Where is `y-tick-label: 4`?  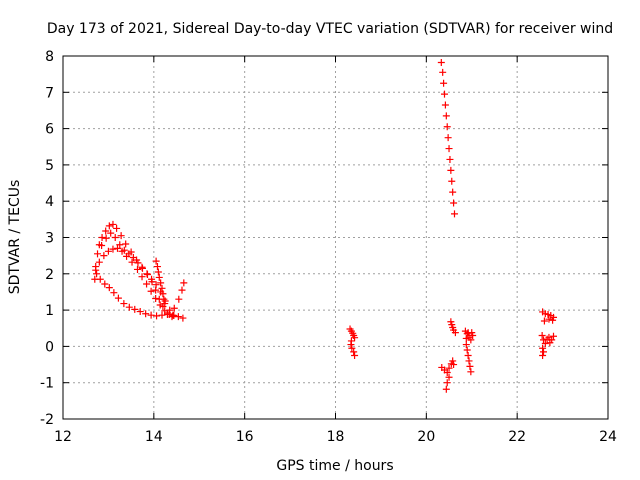 y-tick-label: 4 is located at coordinates (49, 202).